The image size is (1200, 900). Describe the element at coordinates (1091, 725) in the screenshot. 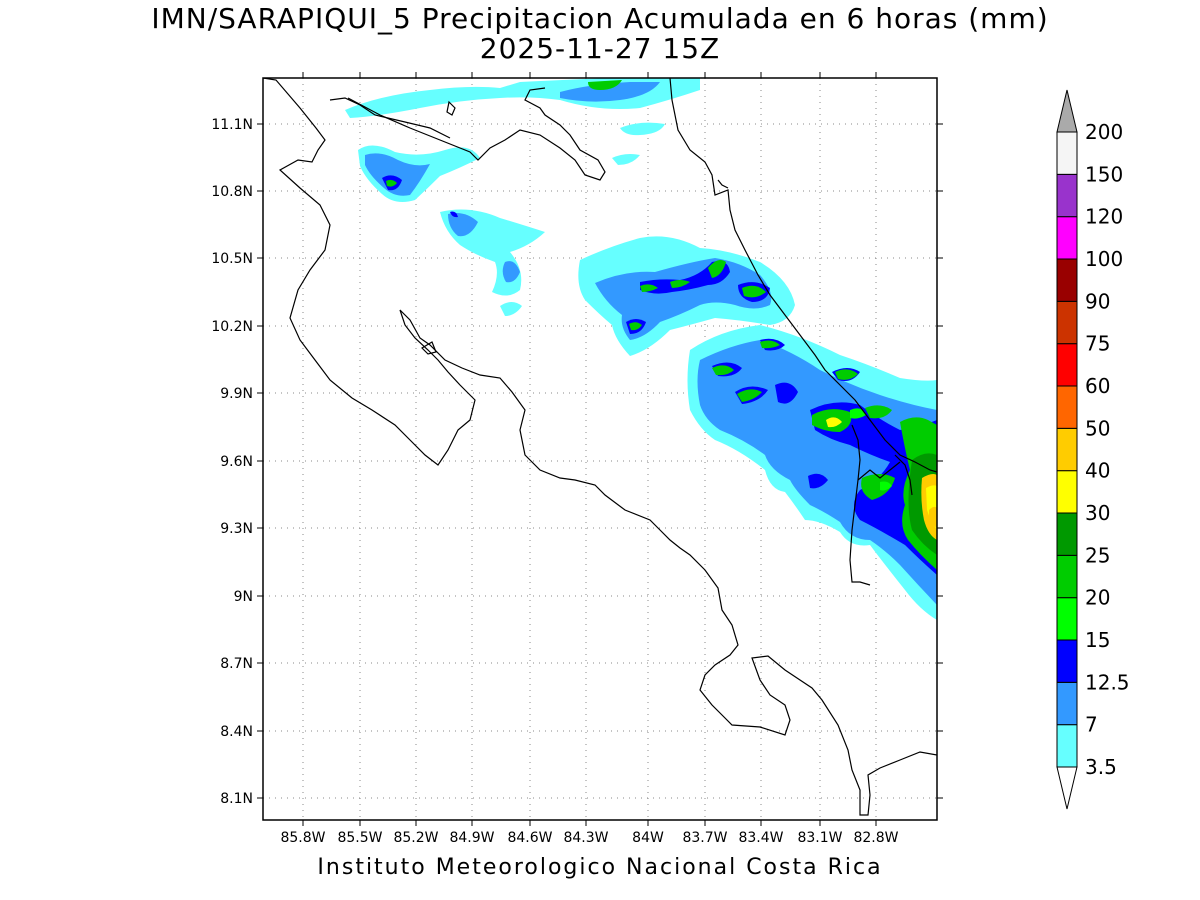

I see `colorbar-label: 7` at that location.